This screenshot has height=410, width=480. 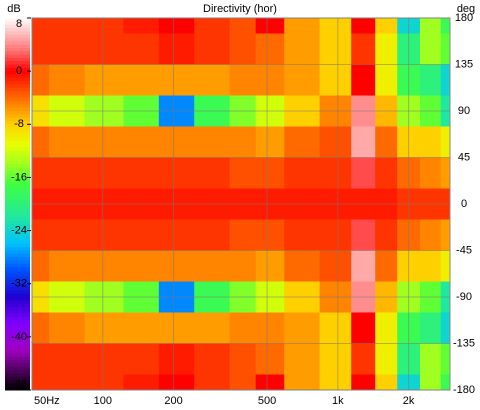 I want to click on colorbar-label: 0, so click(x=19, y=71).